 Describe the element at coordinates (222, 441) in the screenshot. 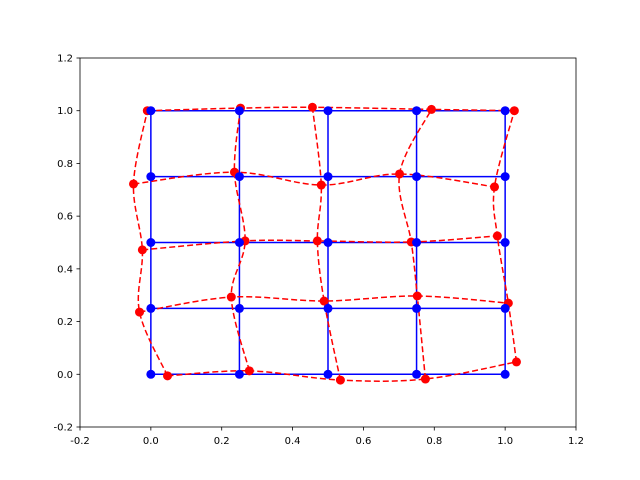

I see `x-tick-label: 0.2` at that location.